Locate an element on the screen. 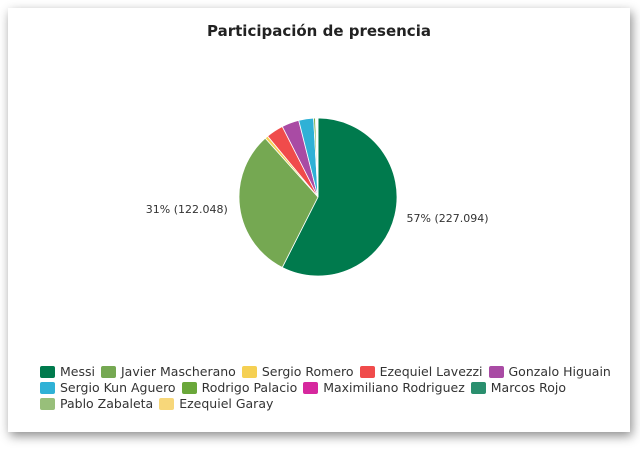 Image resolution: width=640 pixels, height=460 pixels. pie-slice-javier-mascherano is located at coordinates (278, 202).